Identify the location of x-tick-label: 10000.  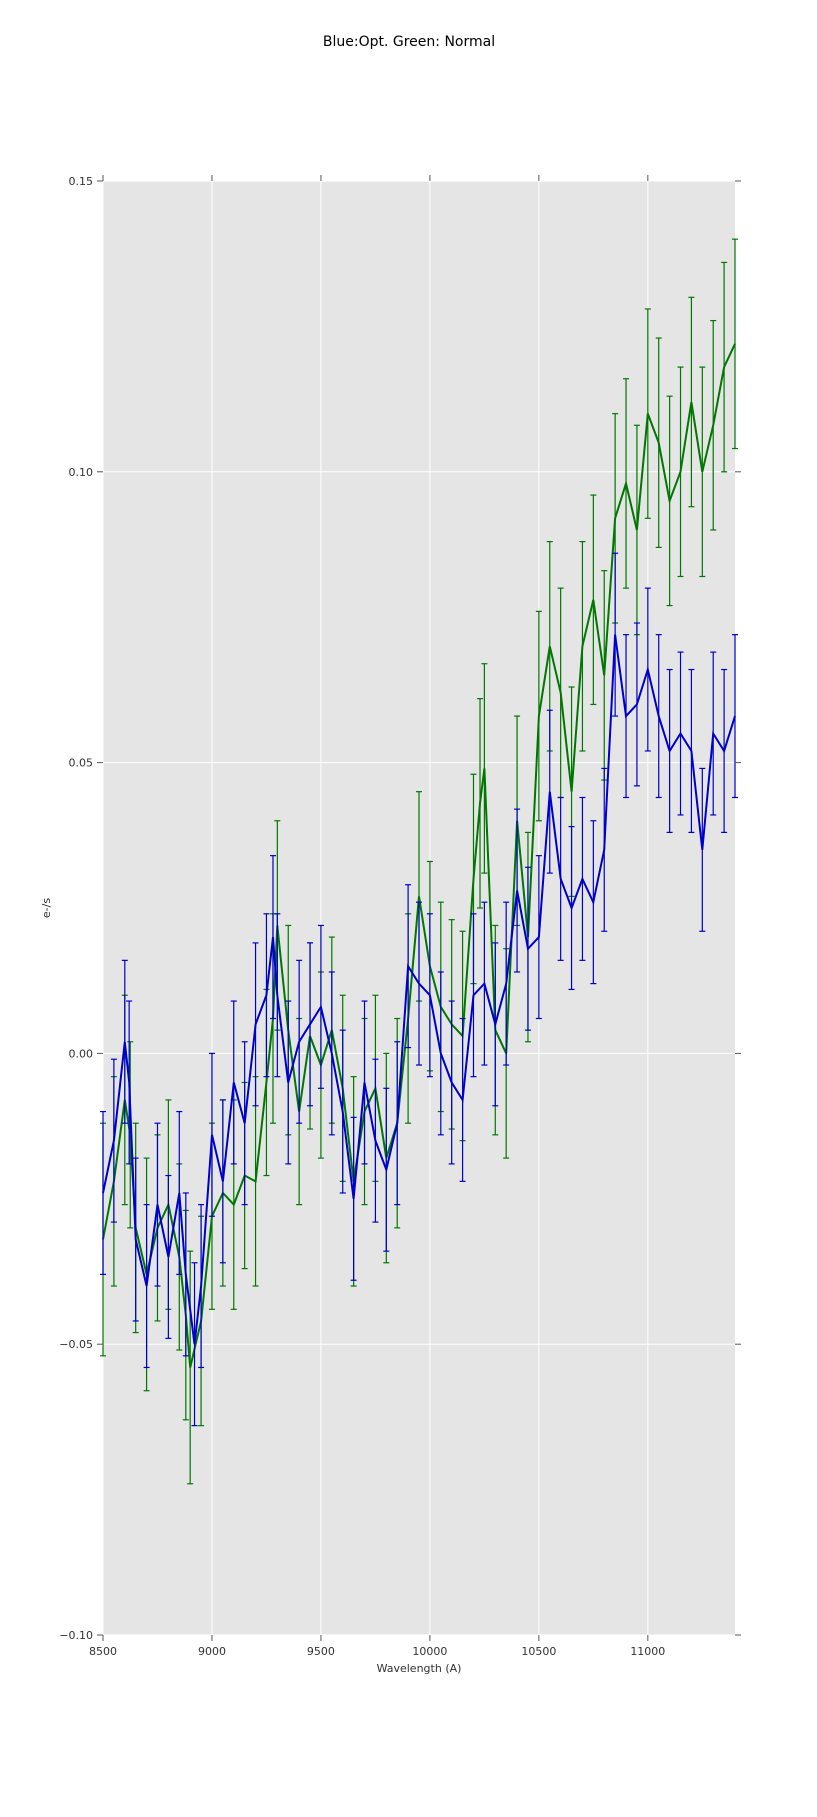
(429, 1651).